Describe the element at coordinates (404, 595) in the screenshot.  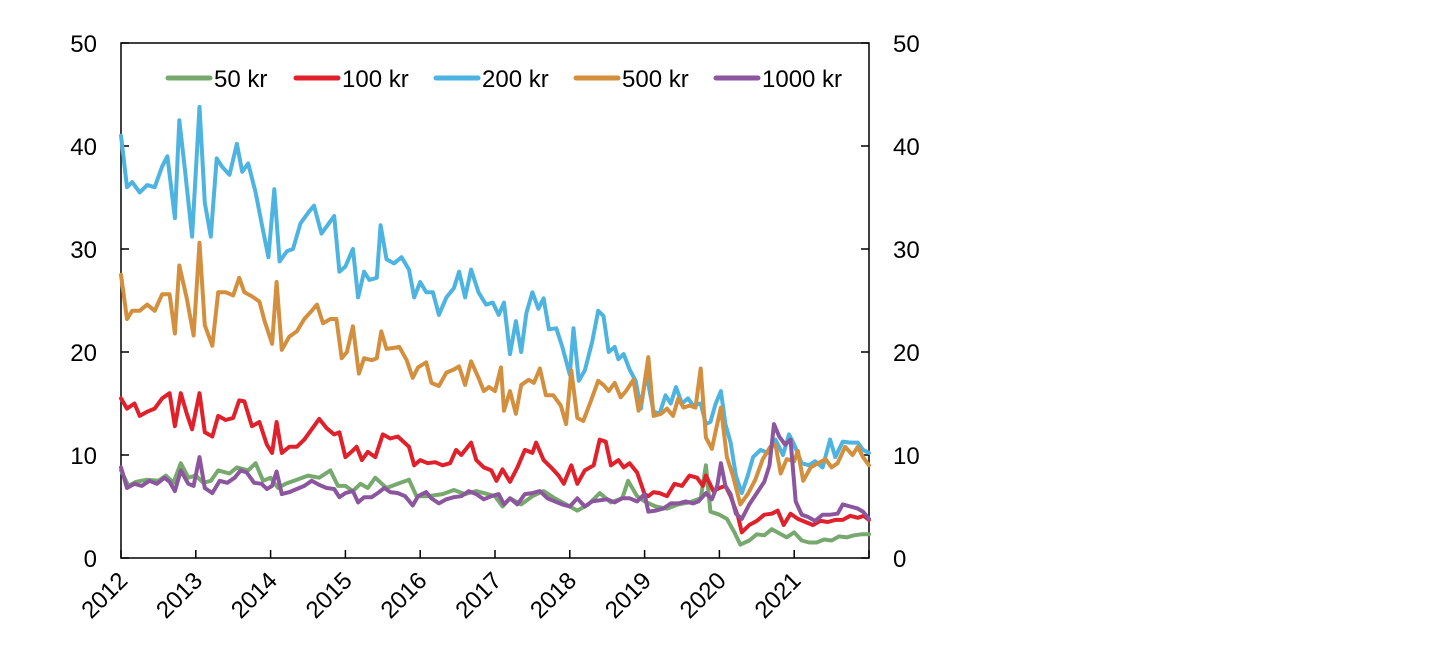
I see `x-tick-label: 2016` at that location.